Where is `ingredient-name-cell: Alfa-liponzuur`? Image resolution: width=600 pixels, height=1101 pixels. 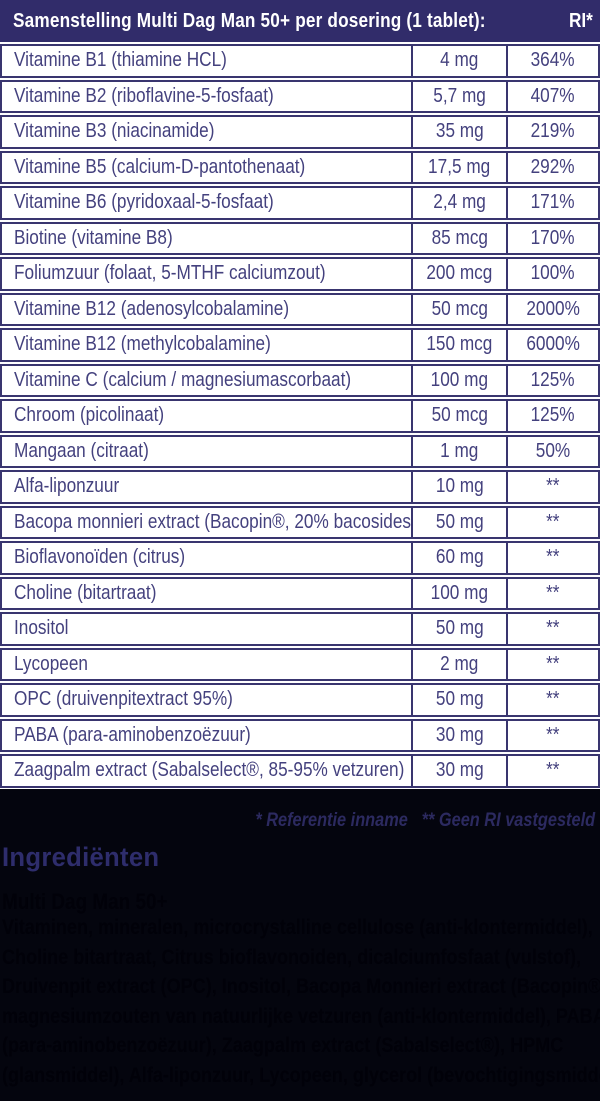 ingredient-name-cell: Alfa-liponzuur is located at coordinates (207, 487).